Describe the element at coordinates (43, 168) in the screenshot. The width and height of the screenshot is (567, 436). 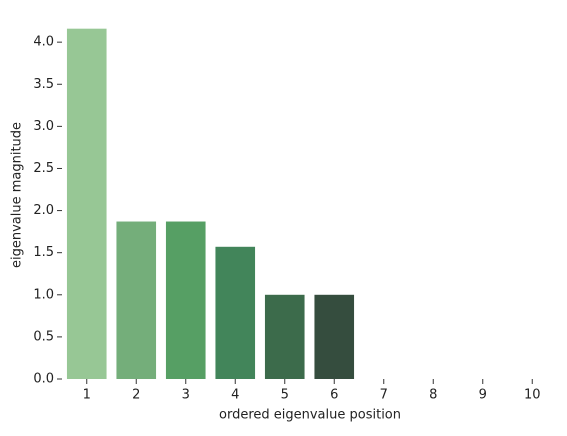
I see `y-tick-label: 2.5` at that location.